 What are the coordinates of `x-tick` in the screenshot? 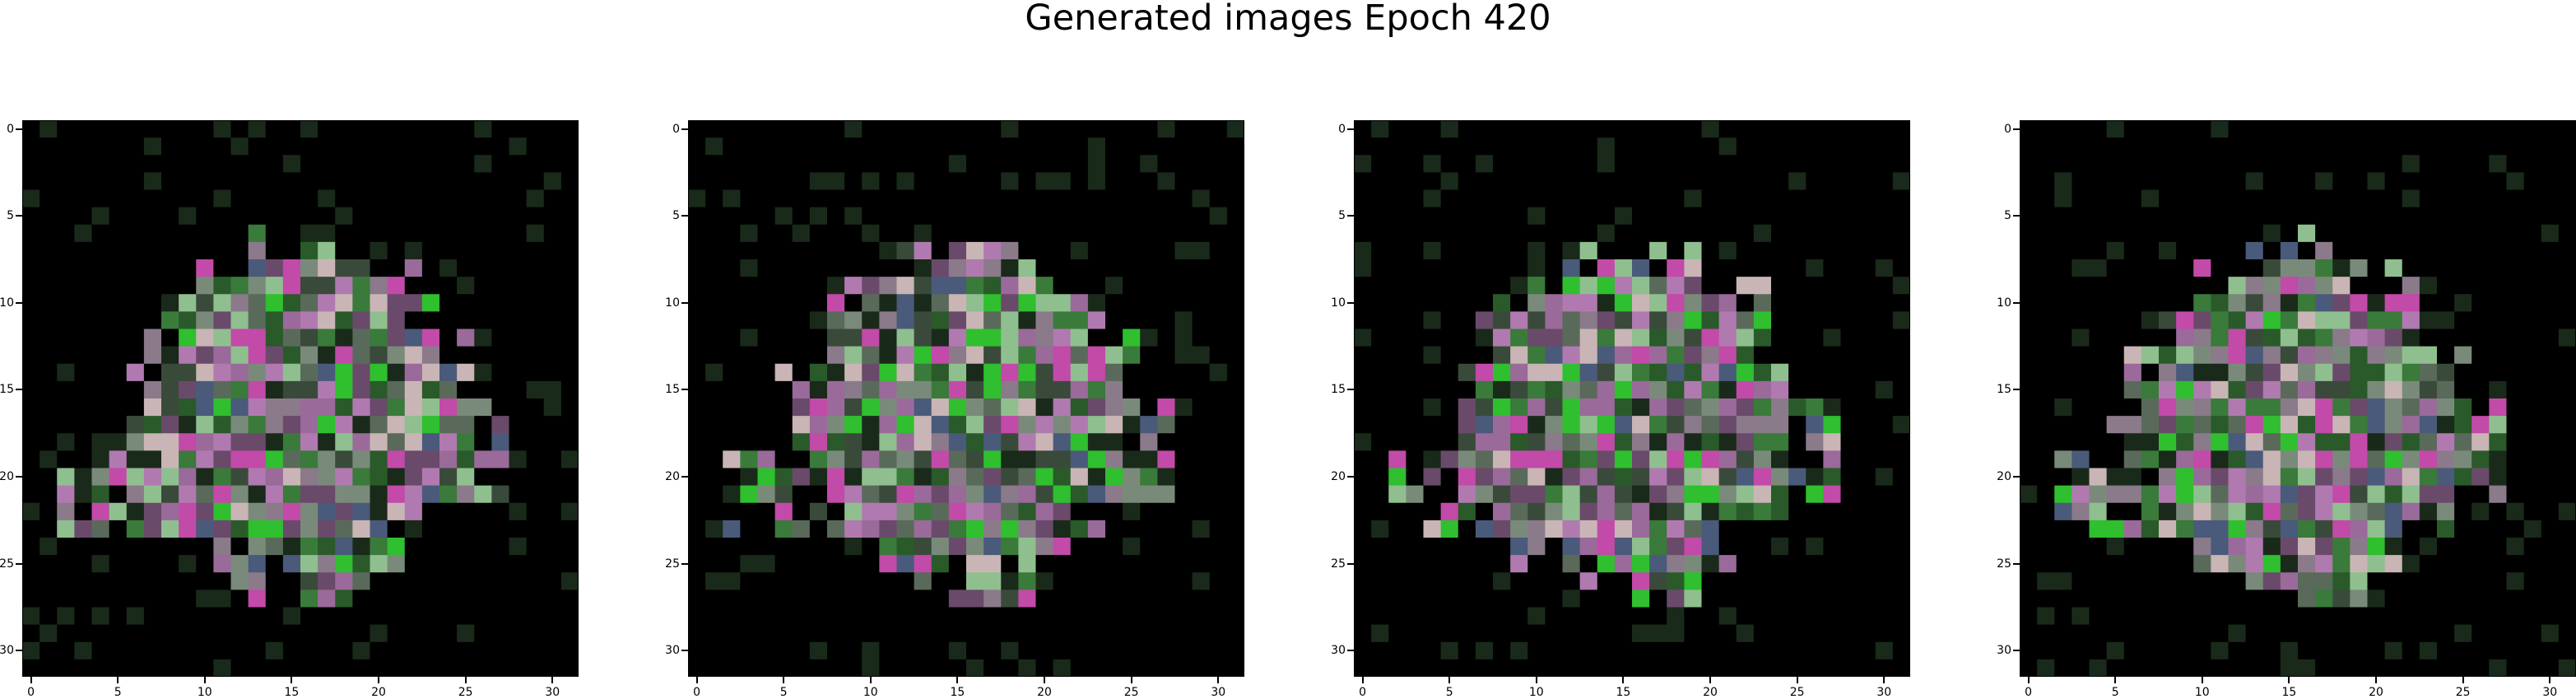 It's located at (2376, 680).